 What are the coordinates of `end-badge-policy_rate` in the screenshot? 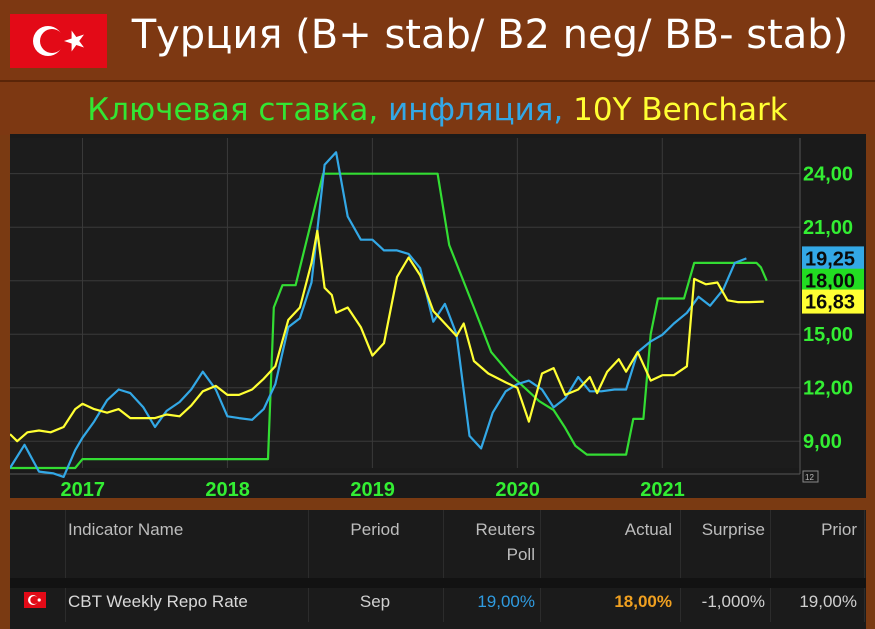 It's located at (833, 280).